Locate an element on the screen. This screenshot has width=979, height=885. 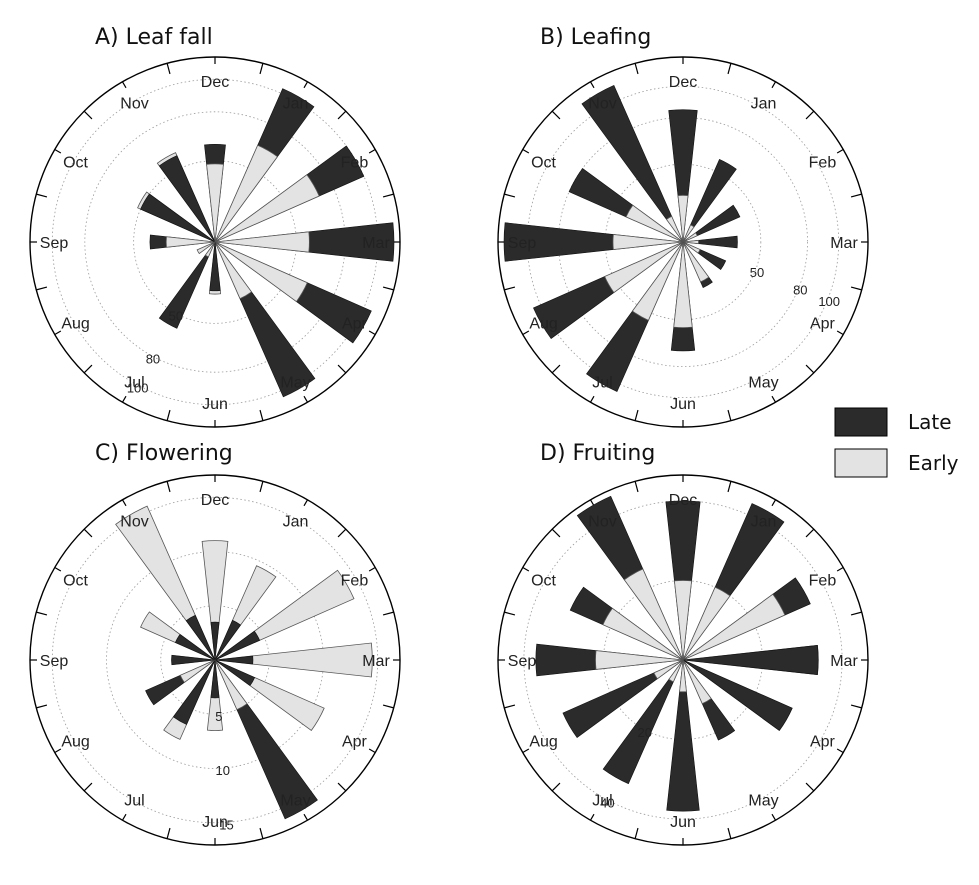
panel-title: C) Flowering is located at coordinates (164, 453).